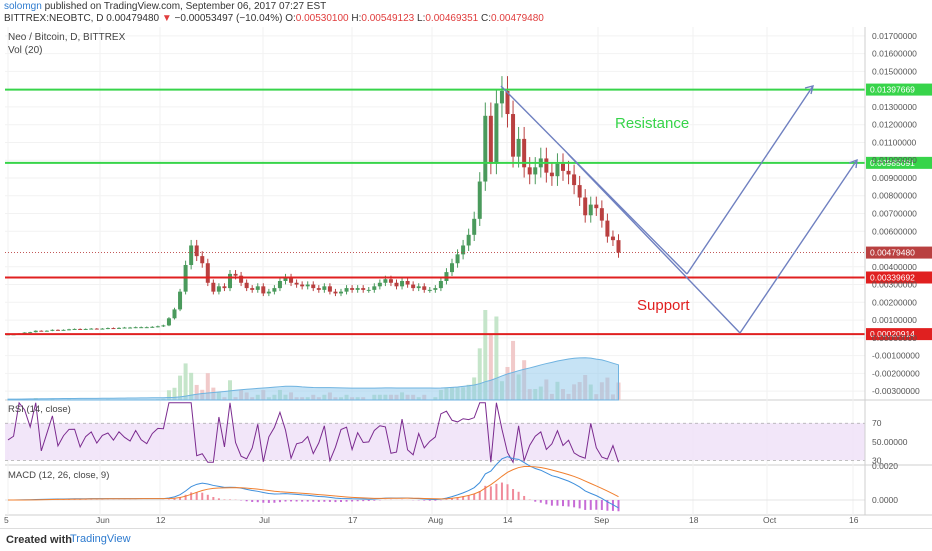 The height and width of the screenshot is (551, 932). I want to click on y-tick-label: 0.01100000, so click(894, 142).